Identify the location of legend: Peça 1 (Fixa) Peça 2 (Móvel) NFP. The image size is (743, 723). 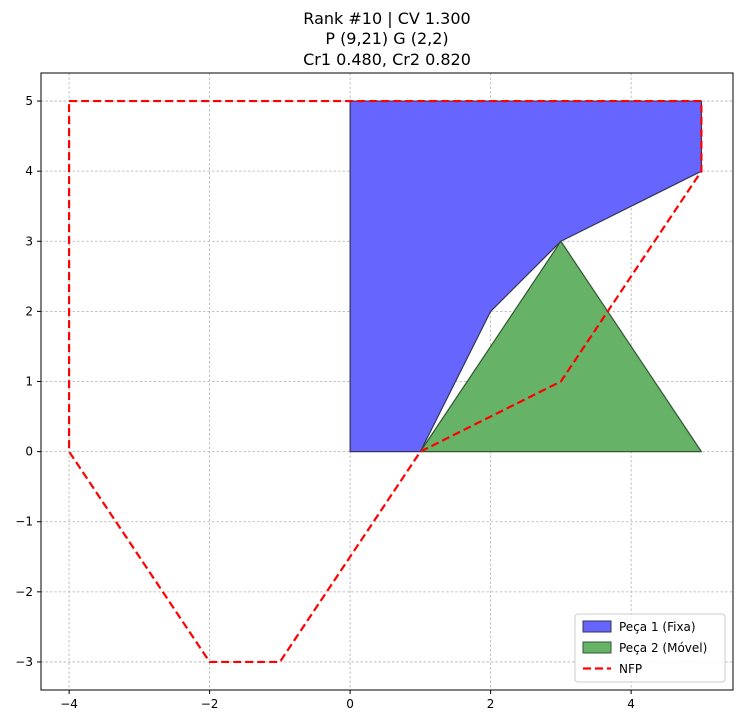
(650, 648).